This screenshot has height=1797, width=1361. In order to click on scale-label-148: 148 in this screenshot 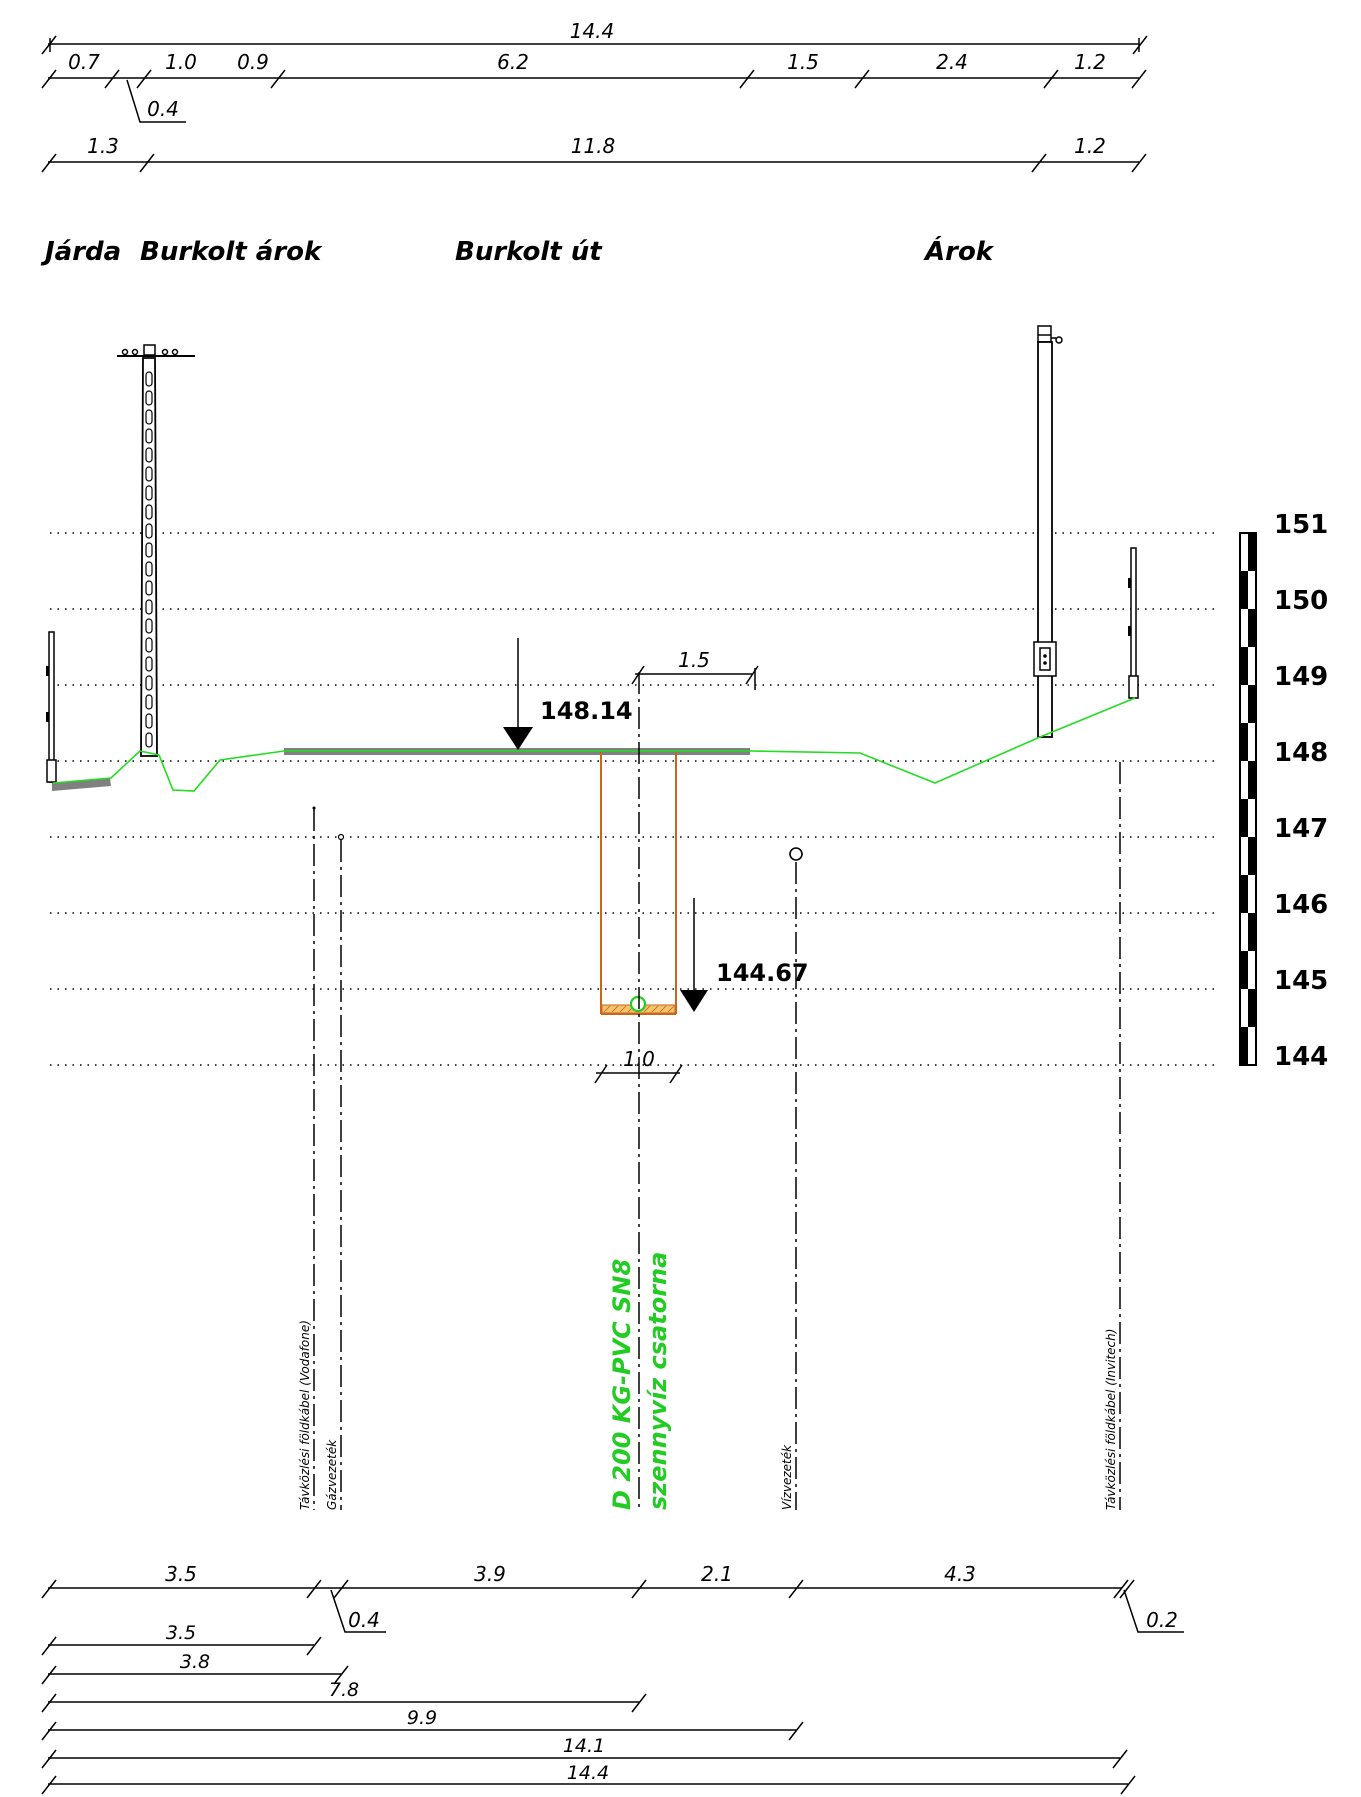, I will do `click(1301, 753)`.